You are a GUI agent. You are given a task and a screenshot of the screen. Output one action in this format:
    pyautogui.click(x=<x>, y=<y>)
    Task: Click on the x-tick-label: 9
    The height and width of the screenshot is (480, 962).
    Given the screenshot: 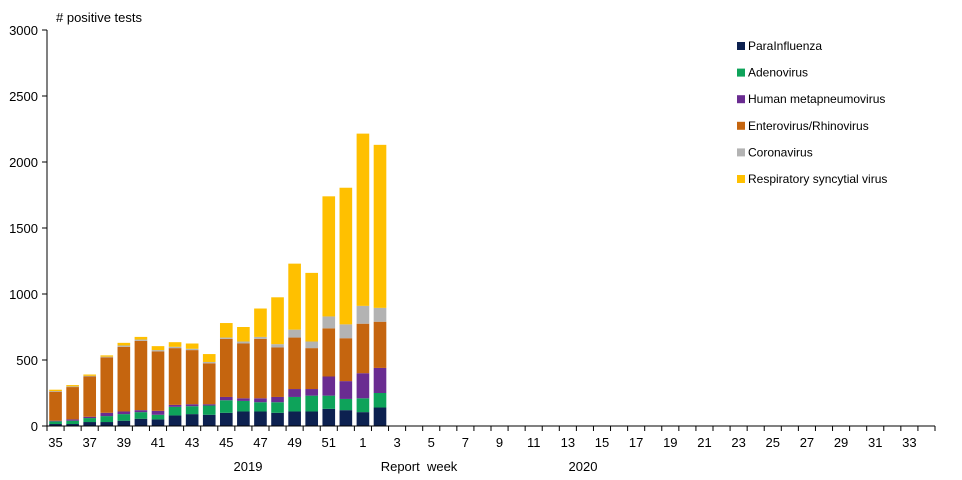 What is the action you would take?
    pyautogui.click(x=499, y=442)
    